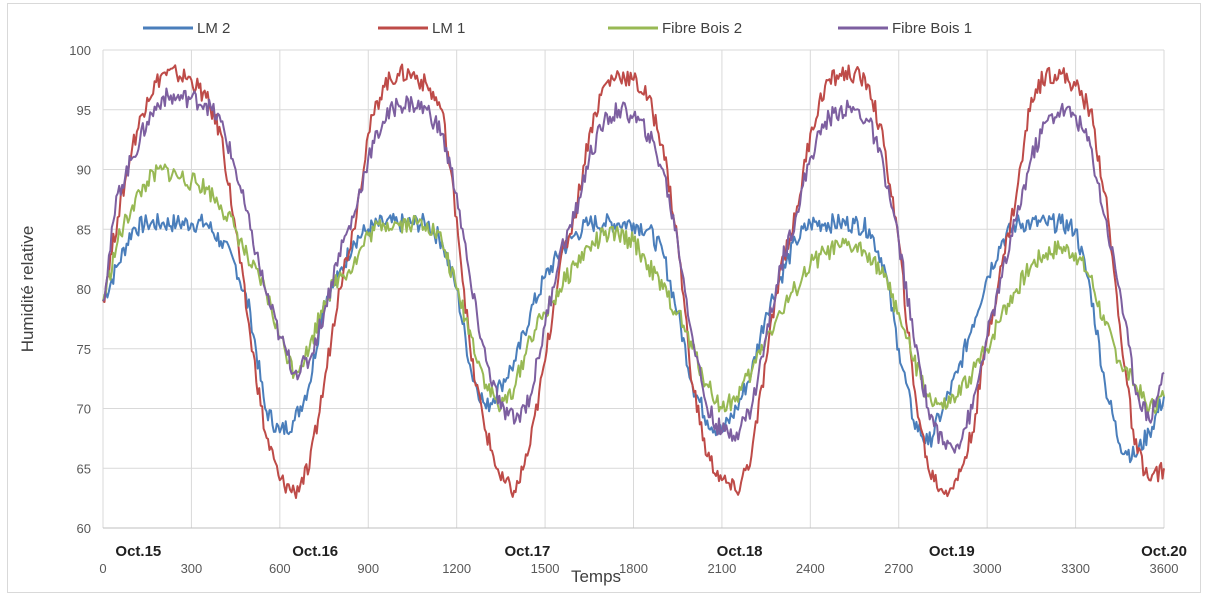 Image resolution: width=1210 pixels, height=600 pixels. I want to click on legend-label: LM 2, so click(213, 28).